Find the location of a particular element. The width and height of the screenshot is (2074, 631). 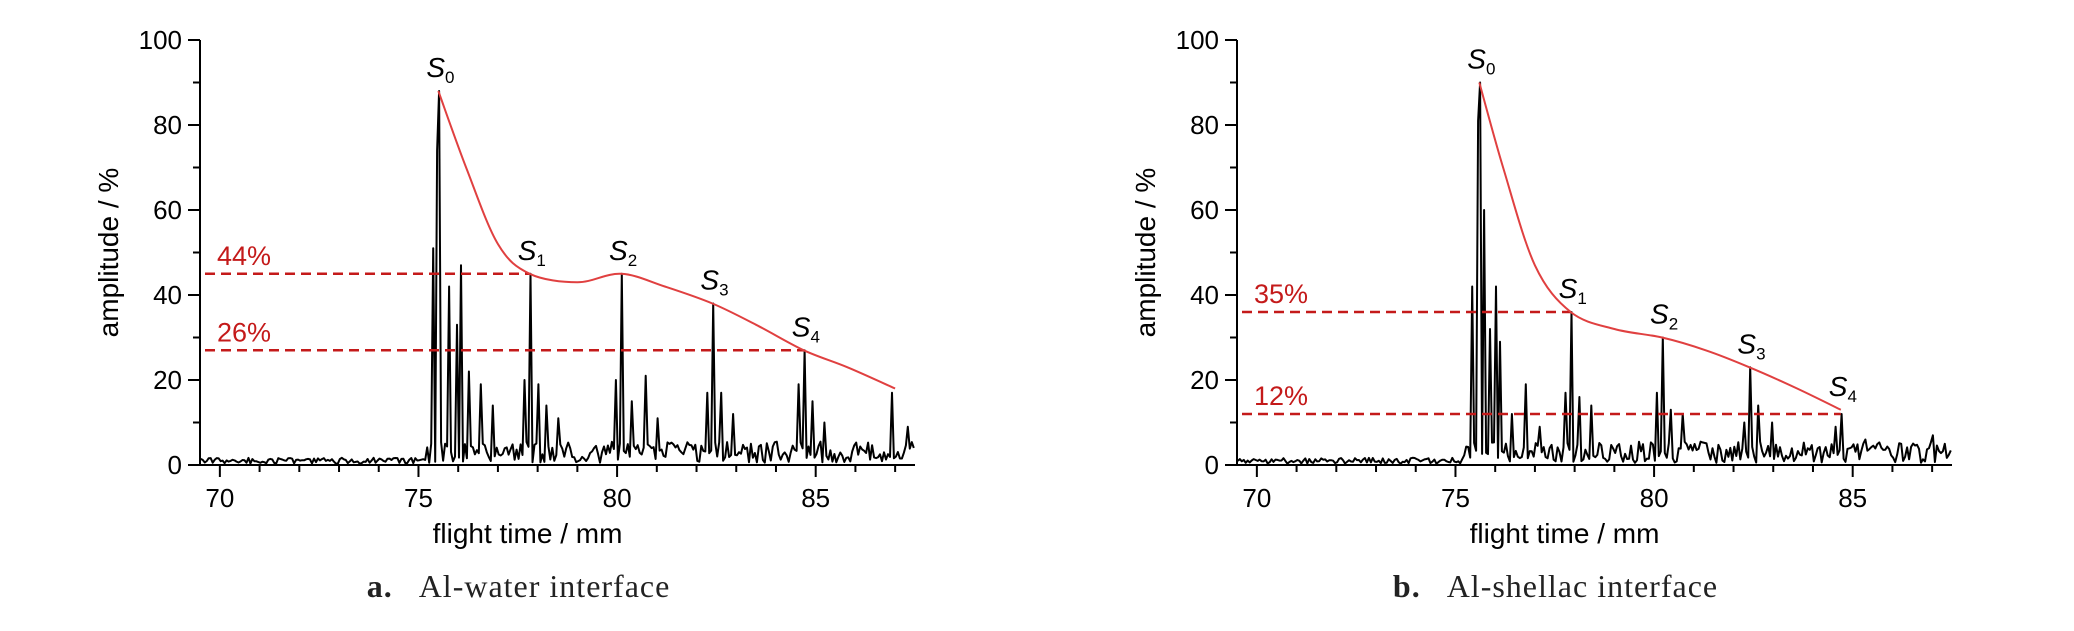

caption-a-text: Al-water interface is located at coordinates (544, 586).